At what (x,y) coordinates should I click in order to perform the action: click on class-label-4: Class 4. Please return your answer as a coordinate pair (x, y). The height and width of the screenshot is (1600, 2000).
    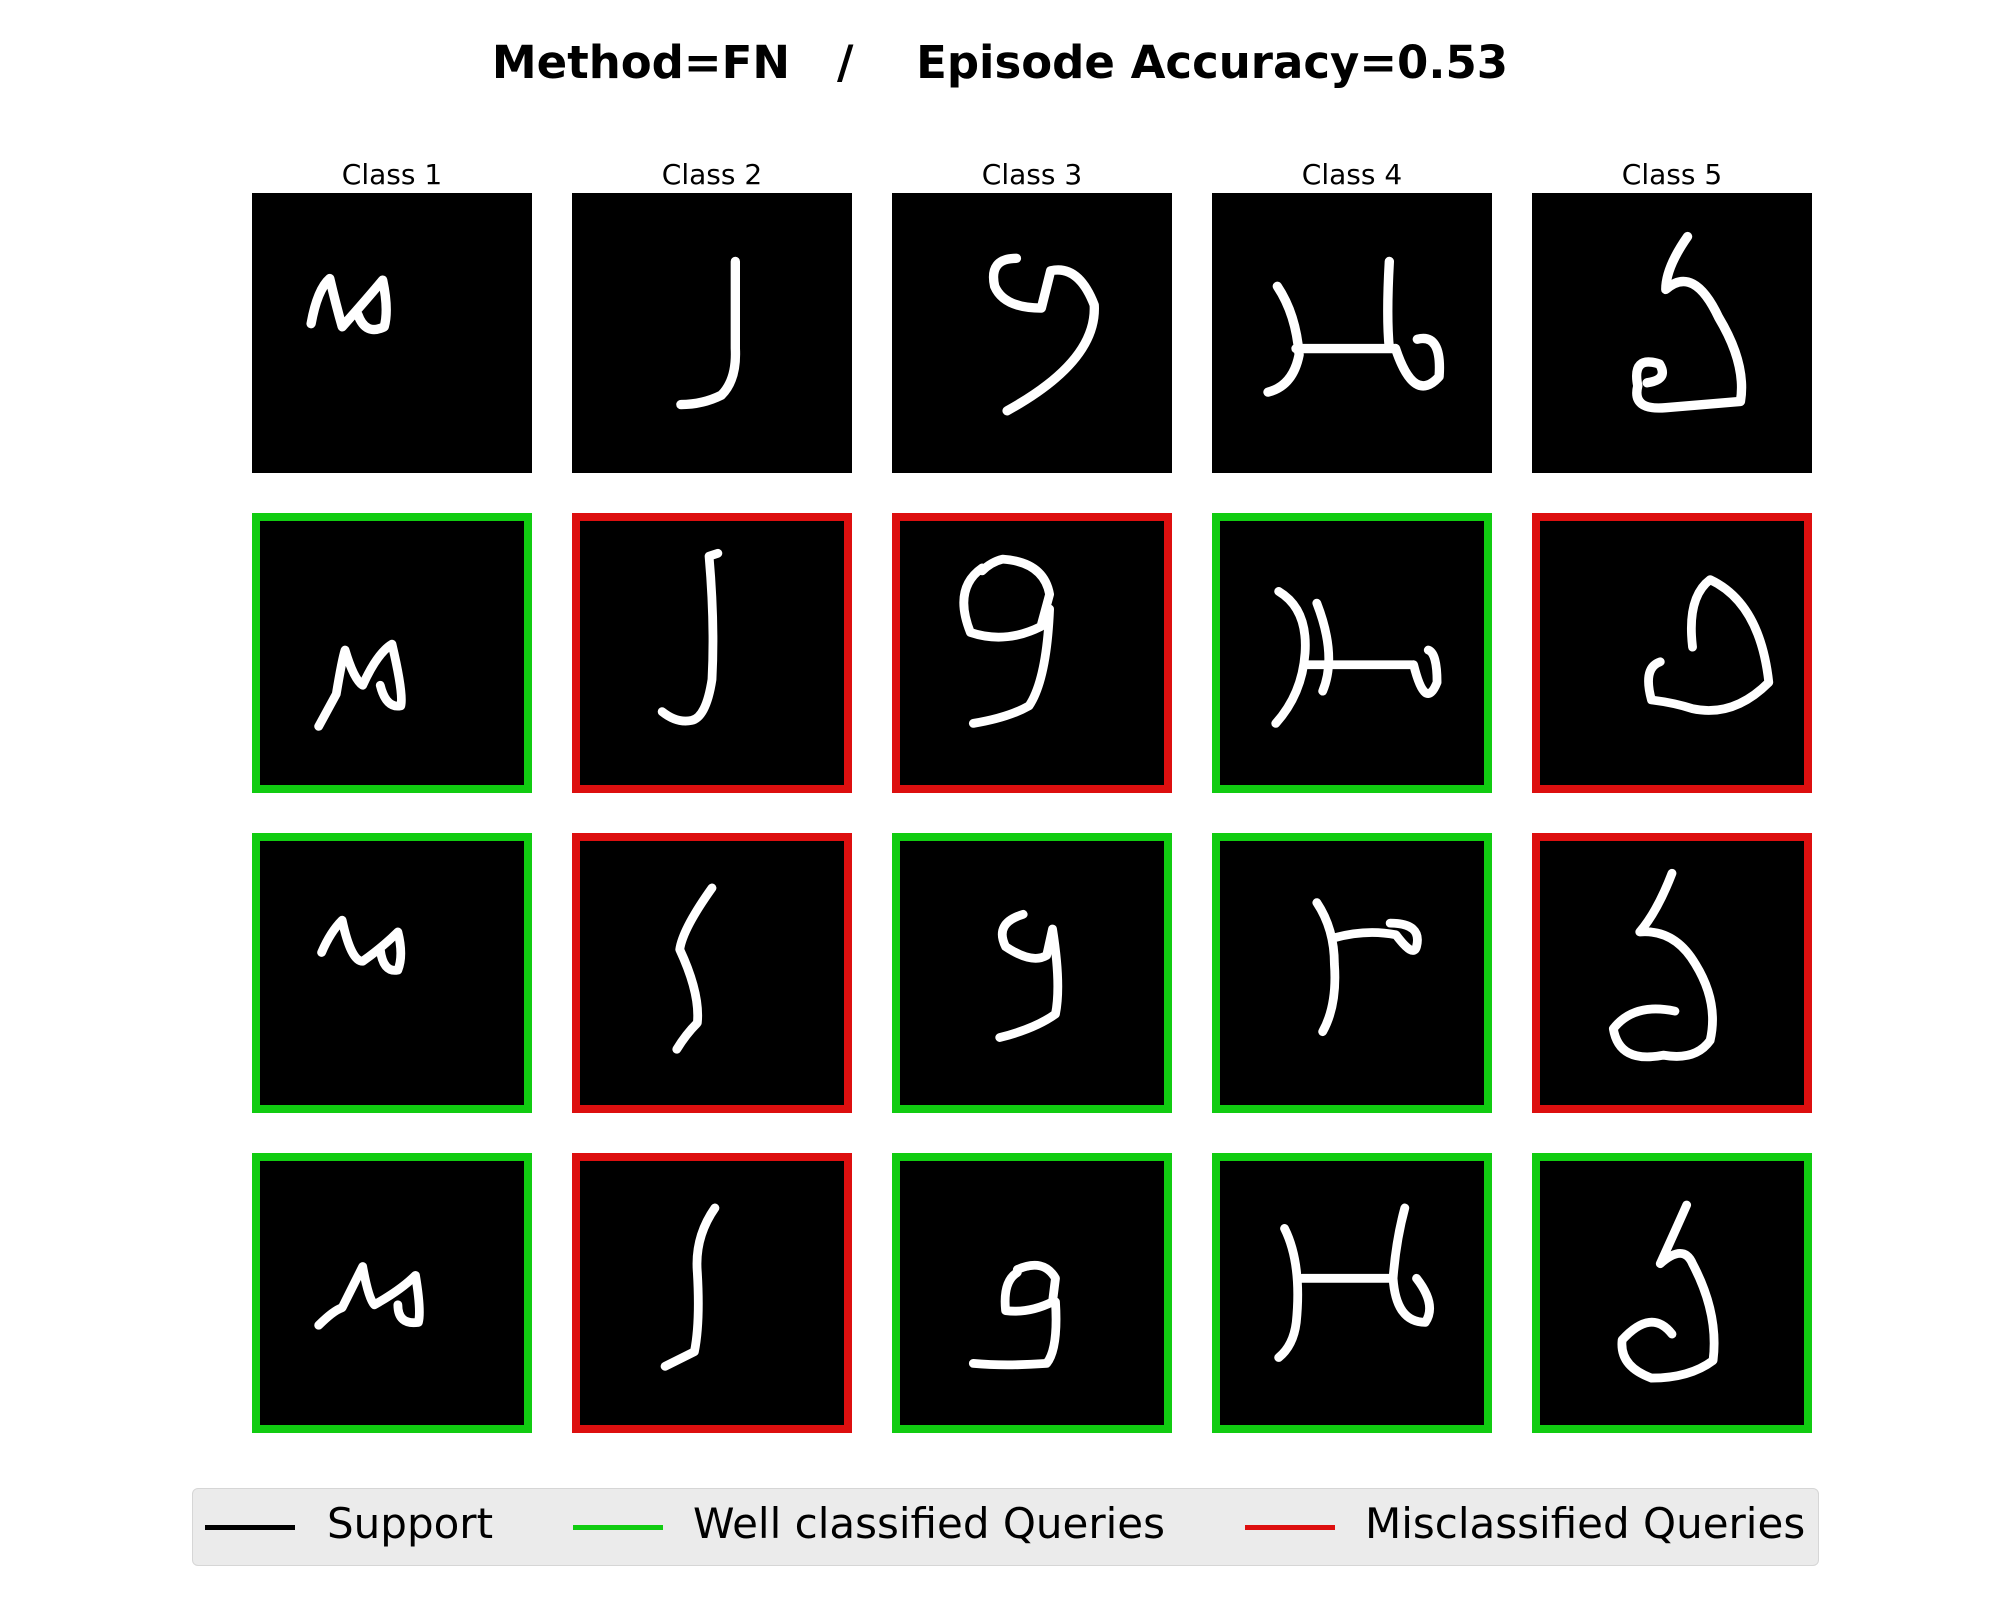
    Looking at the image, I should click on (1352, 174).